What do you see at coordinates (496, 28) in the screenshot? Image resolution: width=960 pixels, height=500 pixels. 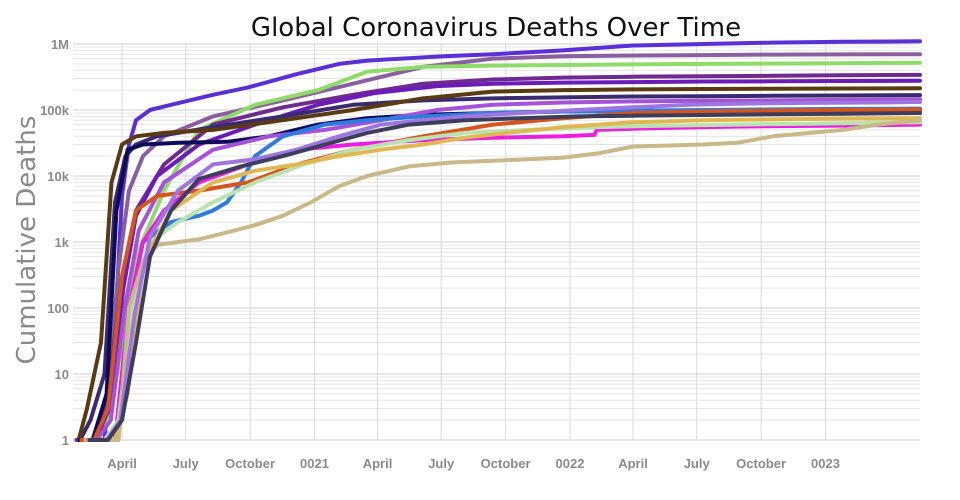 I see `chart-title: Global Coronavirus Deaths Over Time` at bounding box center [496, 28].